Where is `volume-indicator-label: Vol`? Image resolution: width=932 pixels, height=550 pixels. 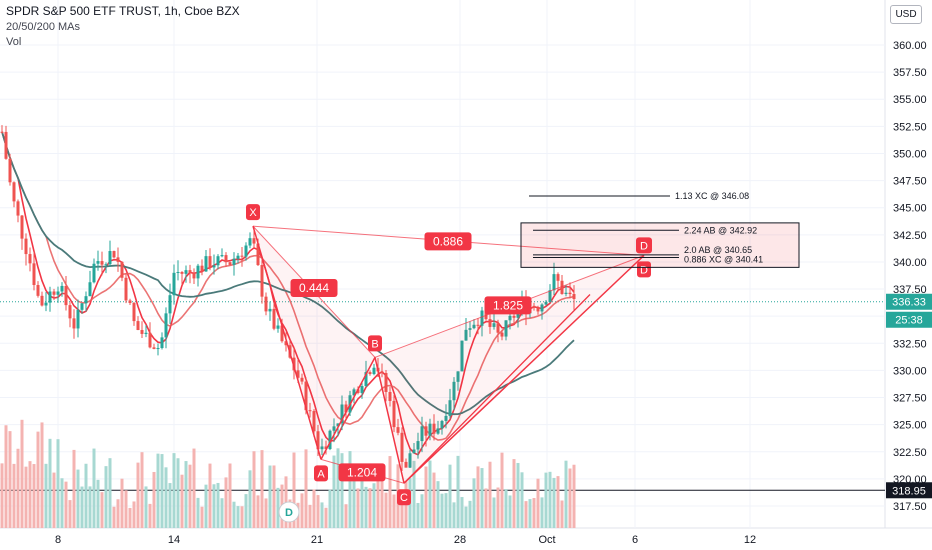
volume-indicator-label: Vol is located at coordinates (14, 42).